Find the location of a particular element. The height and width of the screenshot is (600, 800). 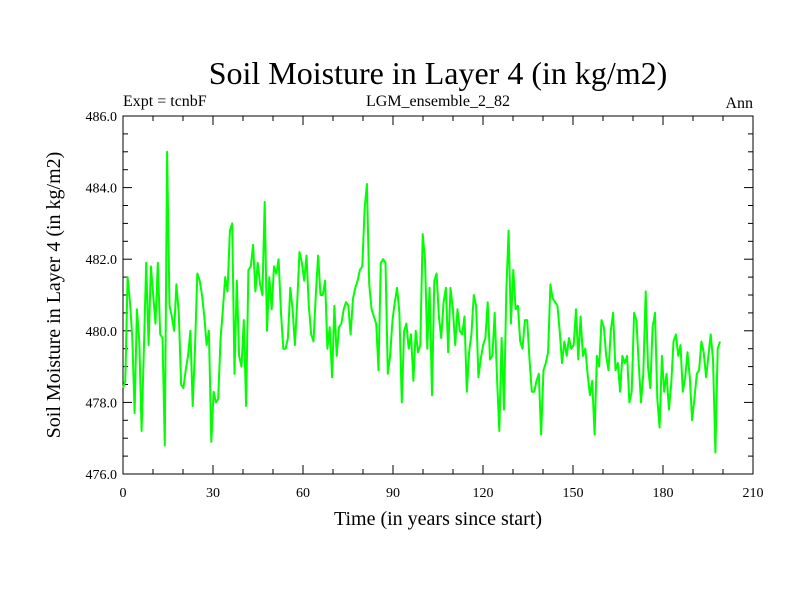

x-tick-labels: 0 30 60 90 120 150 180 210 is located at coordinates (442, 493).